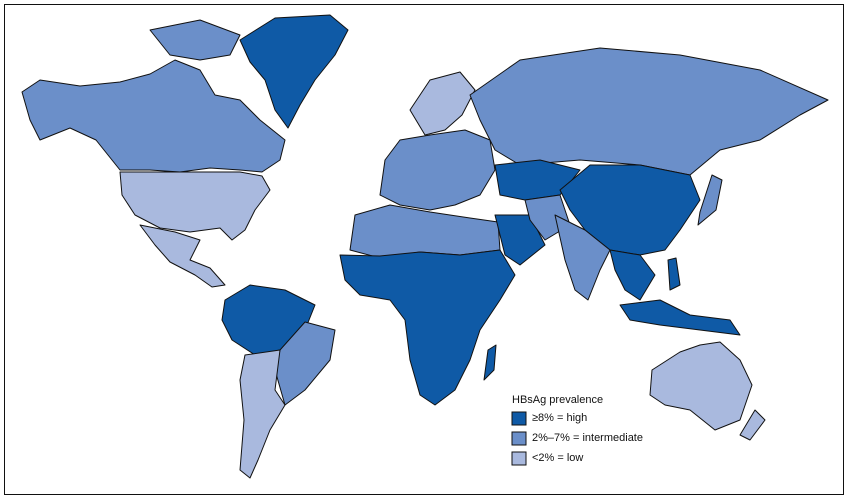 This screenshot has width=848, height=499. I want to click on region-china, so click(630, 210).